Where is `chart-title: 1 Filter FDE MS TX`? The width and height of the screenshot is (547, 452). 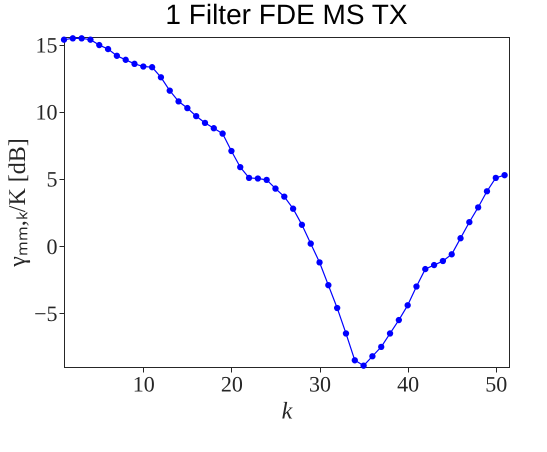
chart-title: 1 Filter FDE MS TX is located at coordinates (286, 15).